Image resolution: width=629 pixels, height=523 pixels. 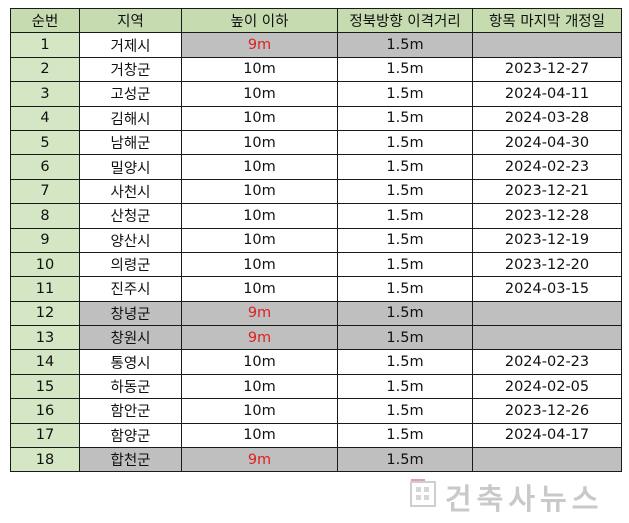 What do you see at coordinates (423, 493) in the screenshot?
I see `building-logo-icon` at bounding box center [423, 493].